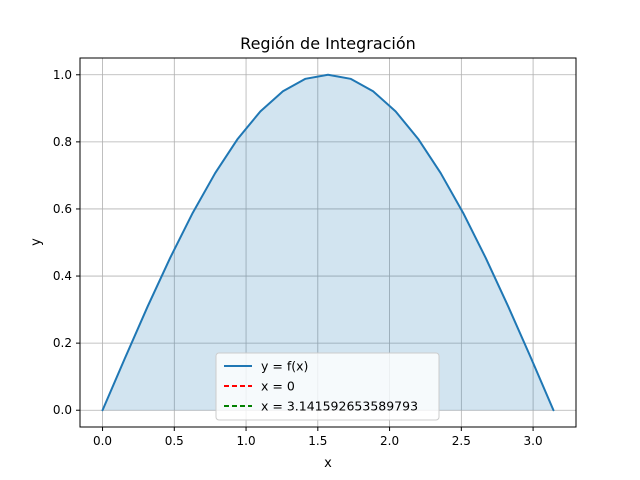 This screenshot has width=640, height=480. Describe the element at coordinates (102, 441) in the screenshot. I see `x-tick-label: 0.0` at that location.